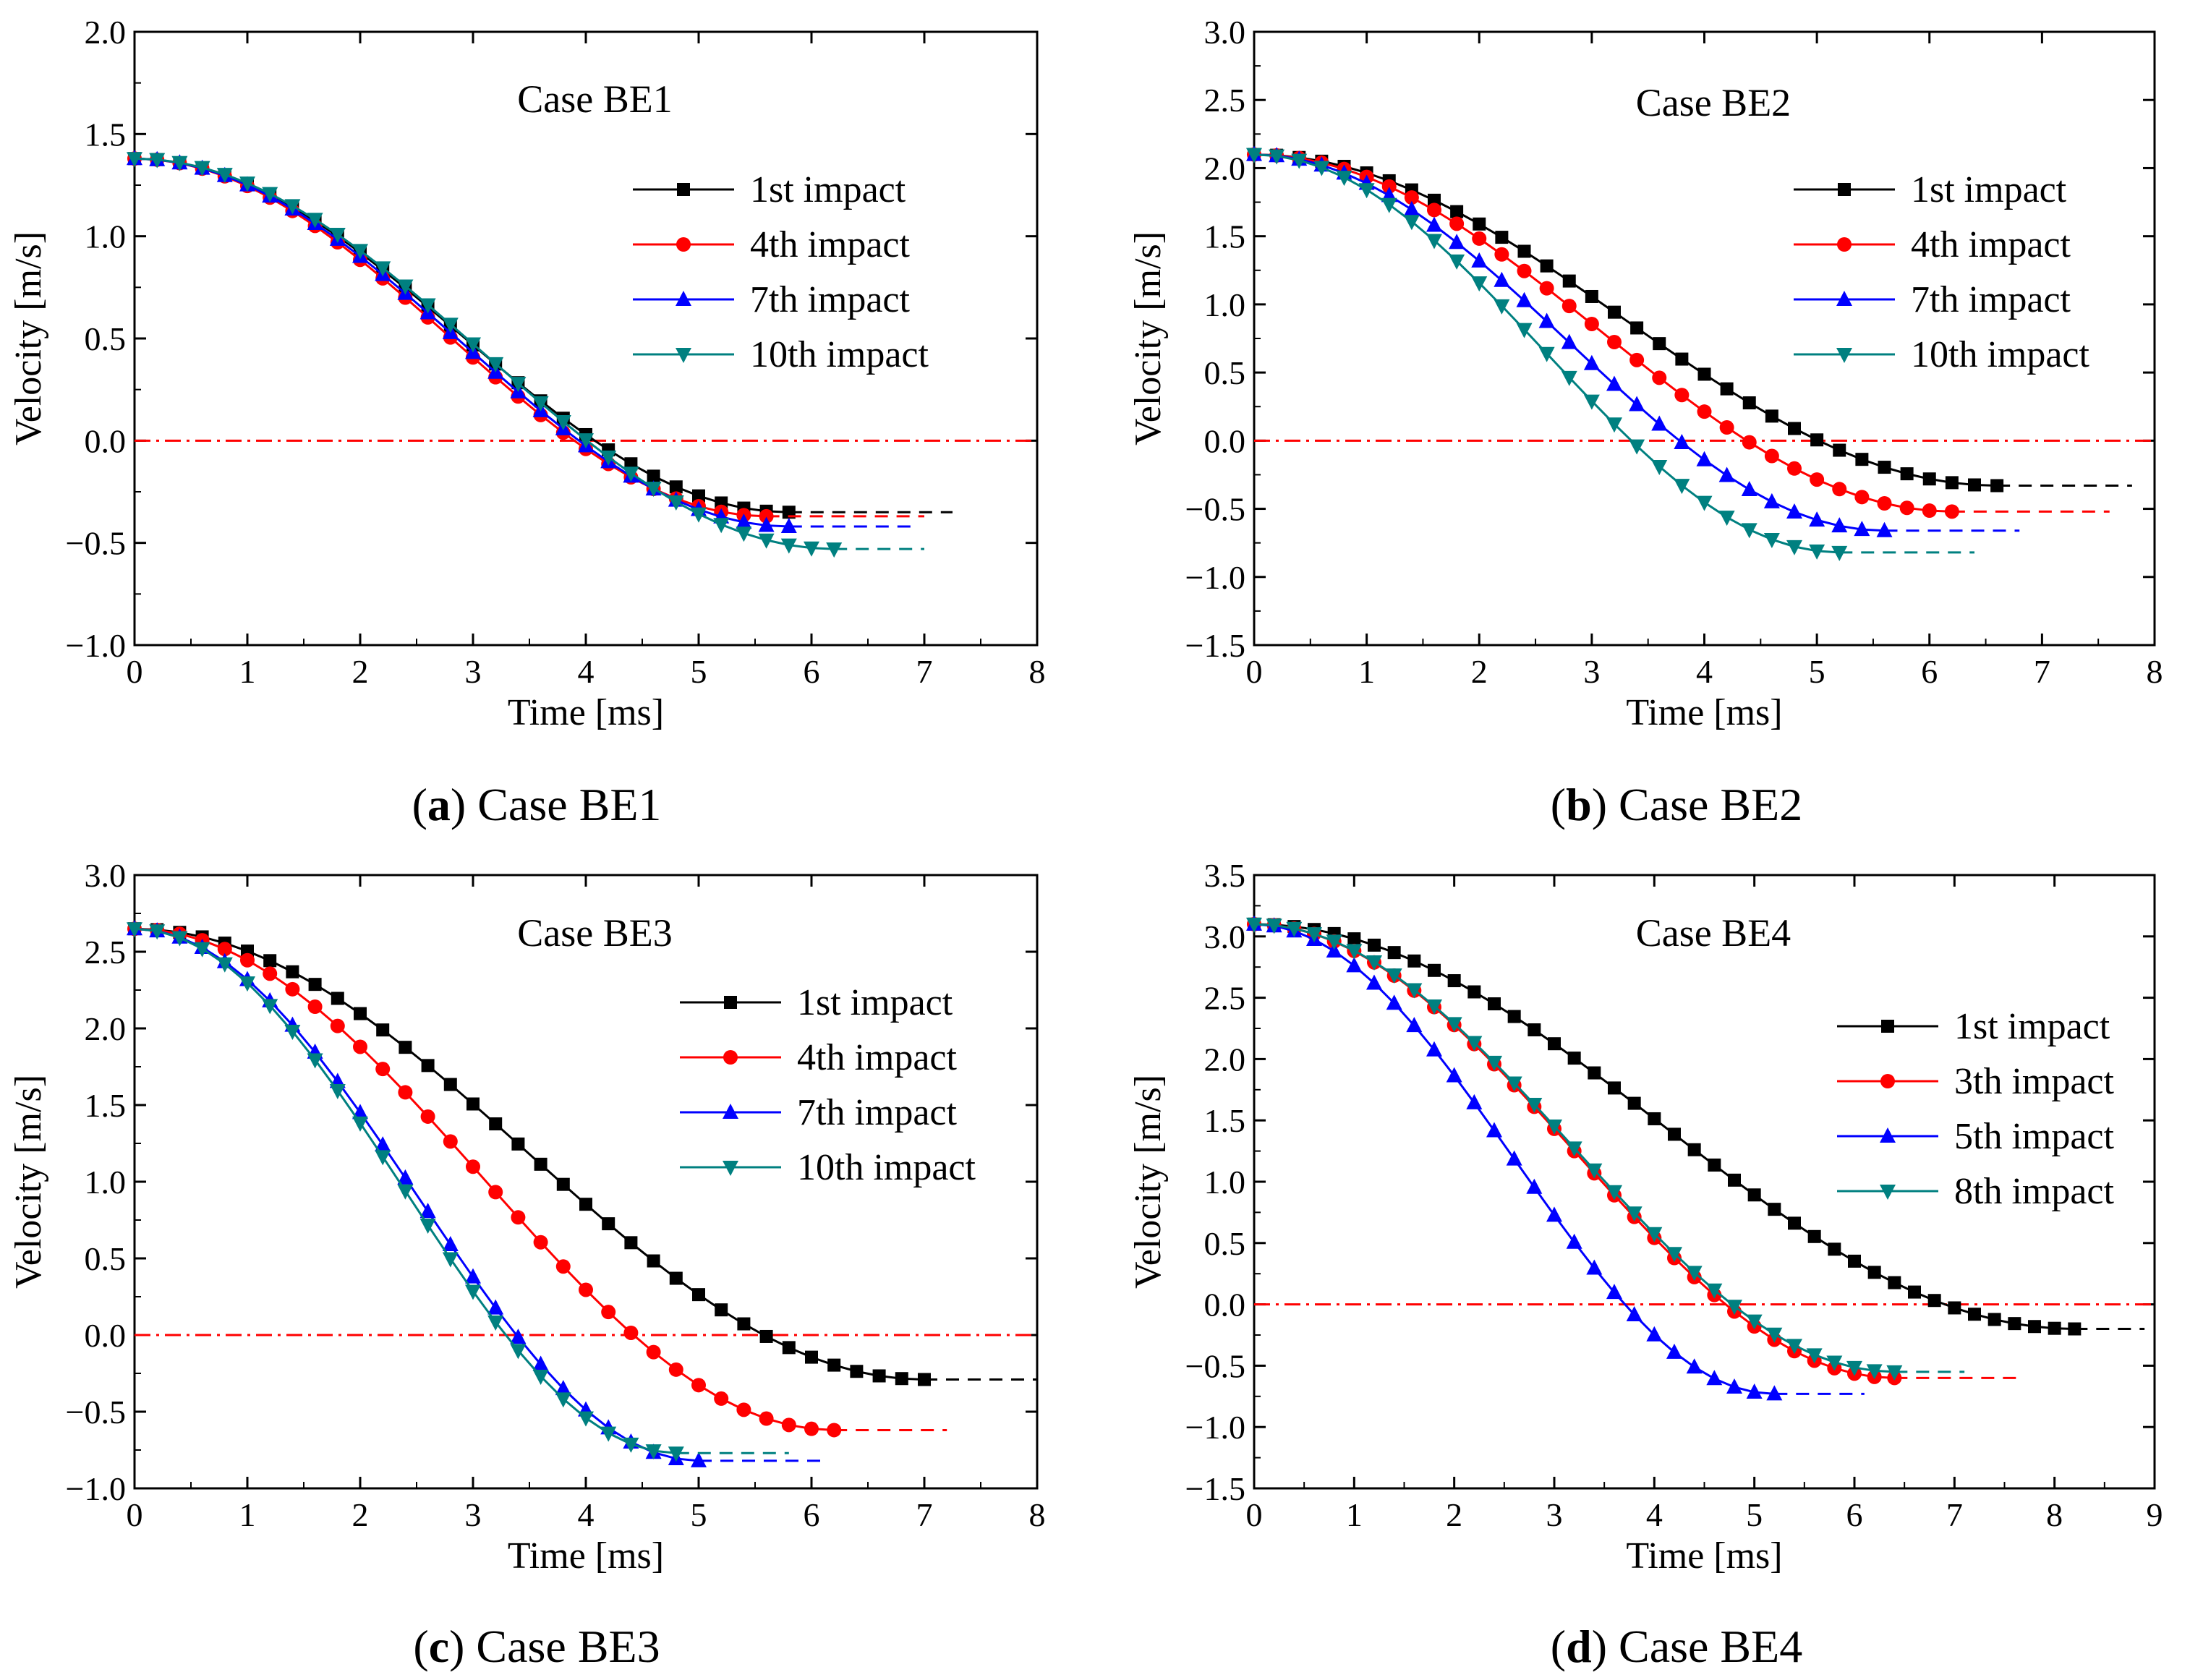  What do you see at coordinates (96, 1412) in the screenshot?
I see `y-tick-label: −0.5` at bounding box center [96, 1412].